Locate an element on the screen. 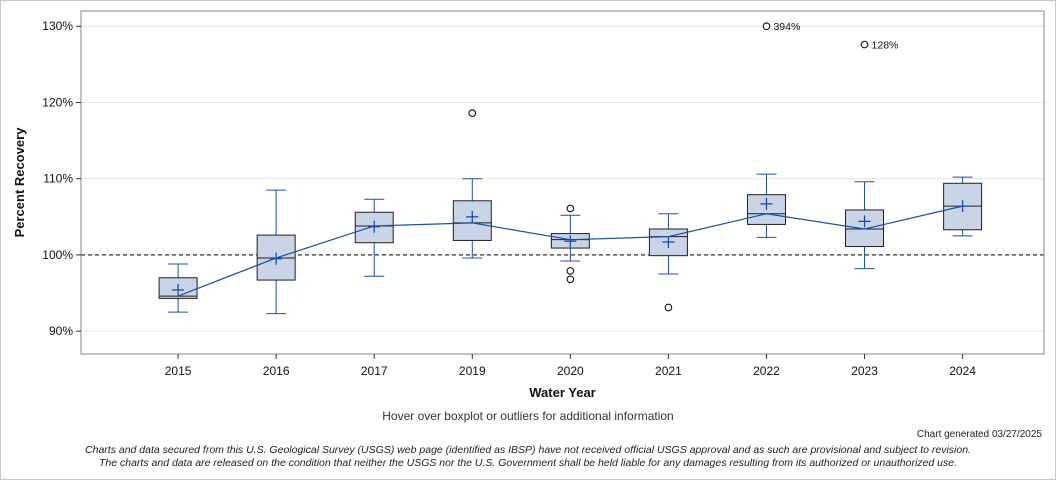 Image resolution: width=1056 pixels, height=480 pixels. x-tick-label: 2024 is located at coordinates (962, 371).